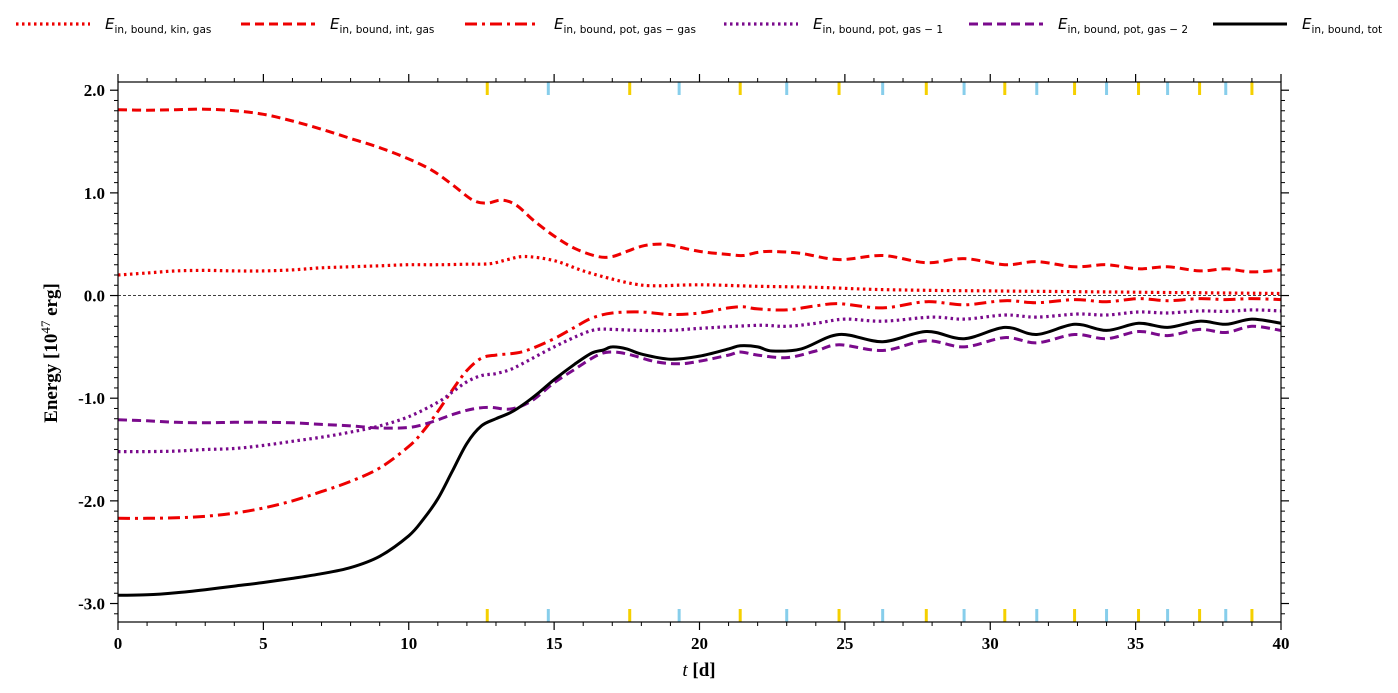 This screenshot has width=1398, height=693. I want to click on y-tick-label: 1.0, so click(94, 193).